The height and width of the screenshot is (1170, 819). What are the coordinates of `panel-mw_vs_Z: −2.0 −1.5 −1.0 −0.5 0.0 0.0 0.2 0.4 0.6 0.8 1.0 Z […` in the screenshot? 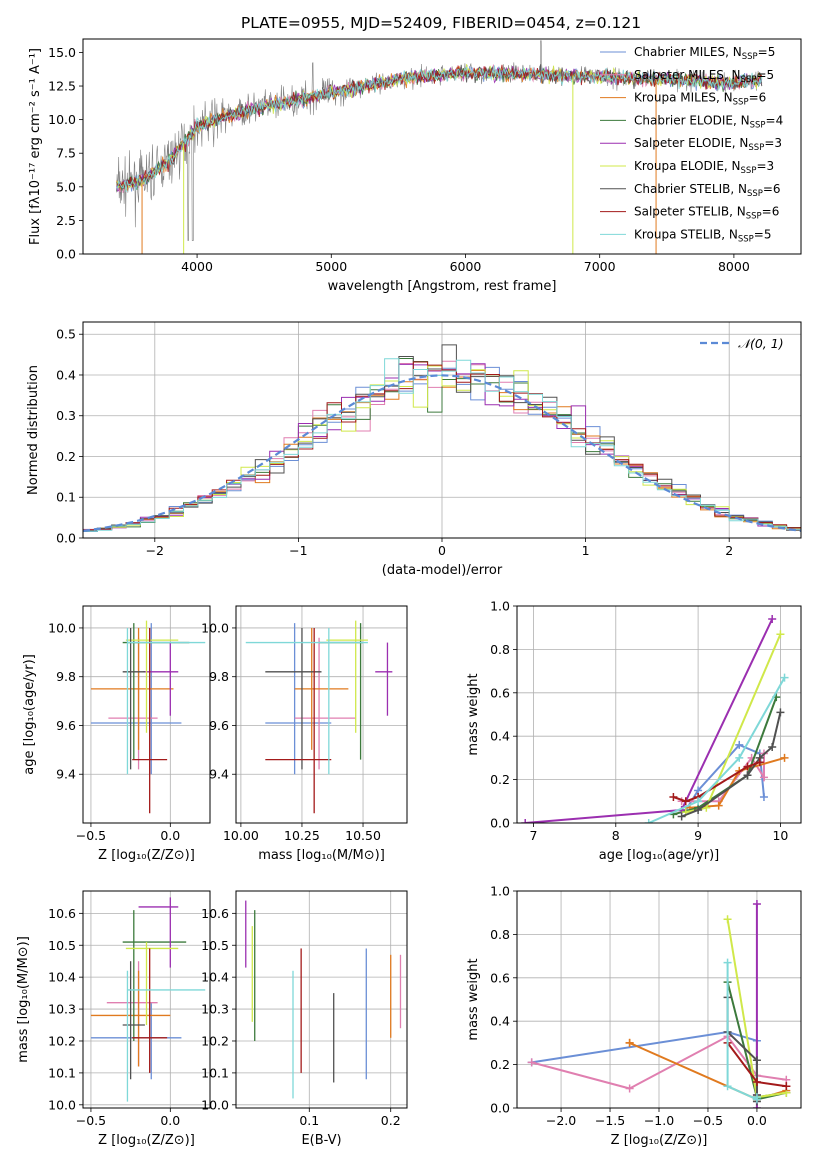 It's located at (634, 1016).